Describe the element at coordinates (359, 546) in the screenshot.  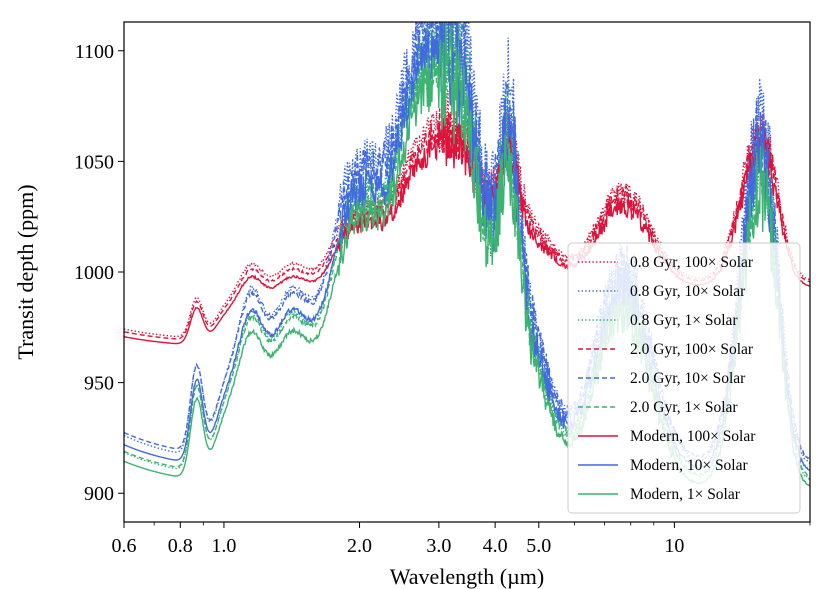
I see `x-tick-label: 2.0` at that location.